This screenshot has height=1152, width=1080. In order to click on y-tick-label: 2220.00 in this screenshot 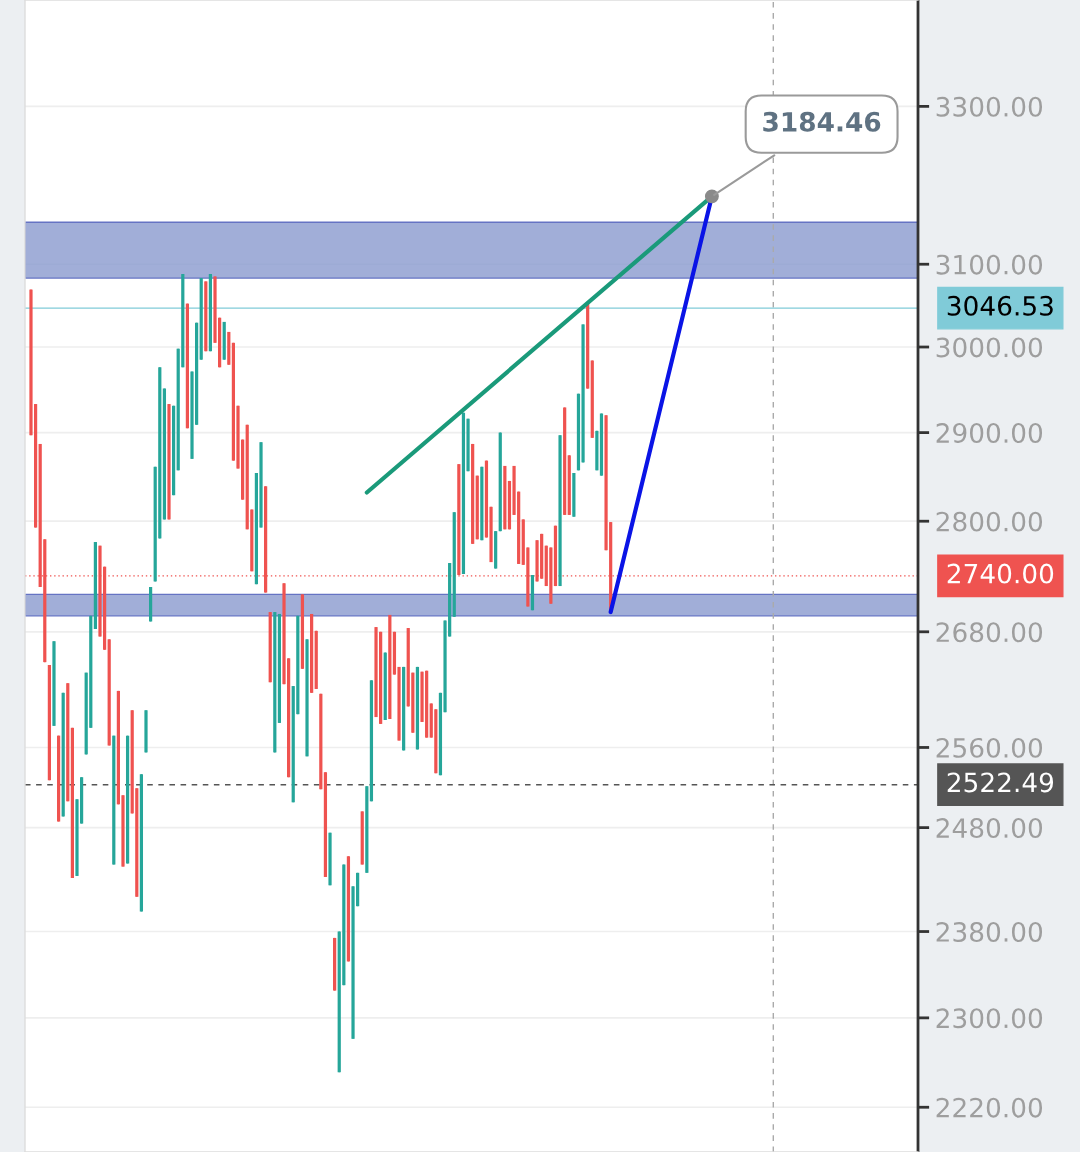, I will do `click(989, 1107)`.